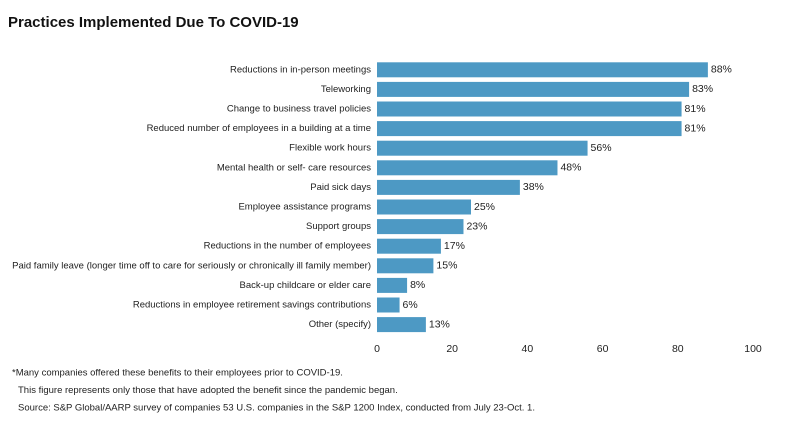 The image size is (787, 441). Describe the element at coordinates (476, 226) in the screenshot. I see `value-label: 23%` at that location.